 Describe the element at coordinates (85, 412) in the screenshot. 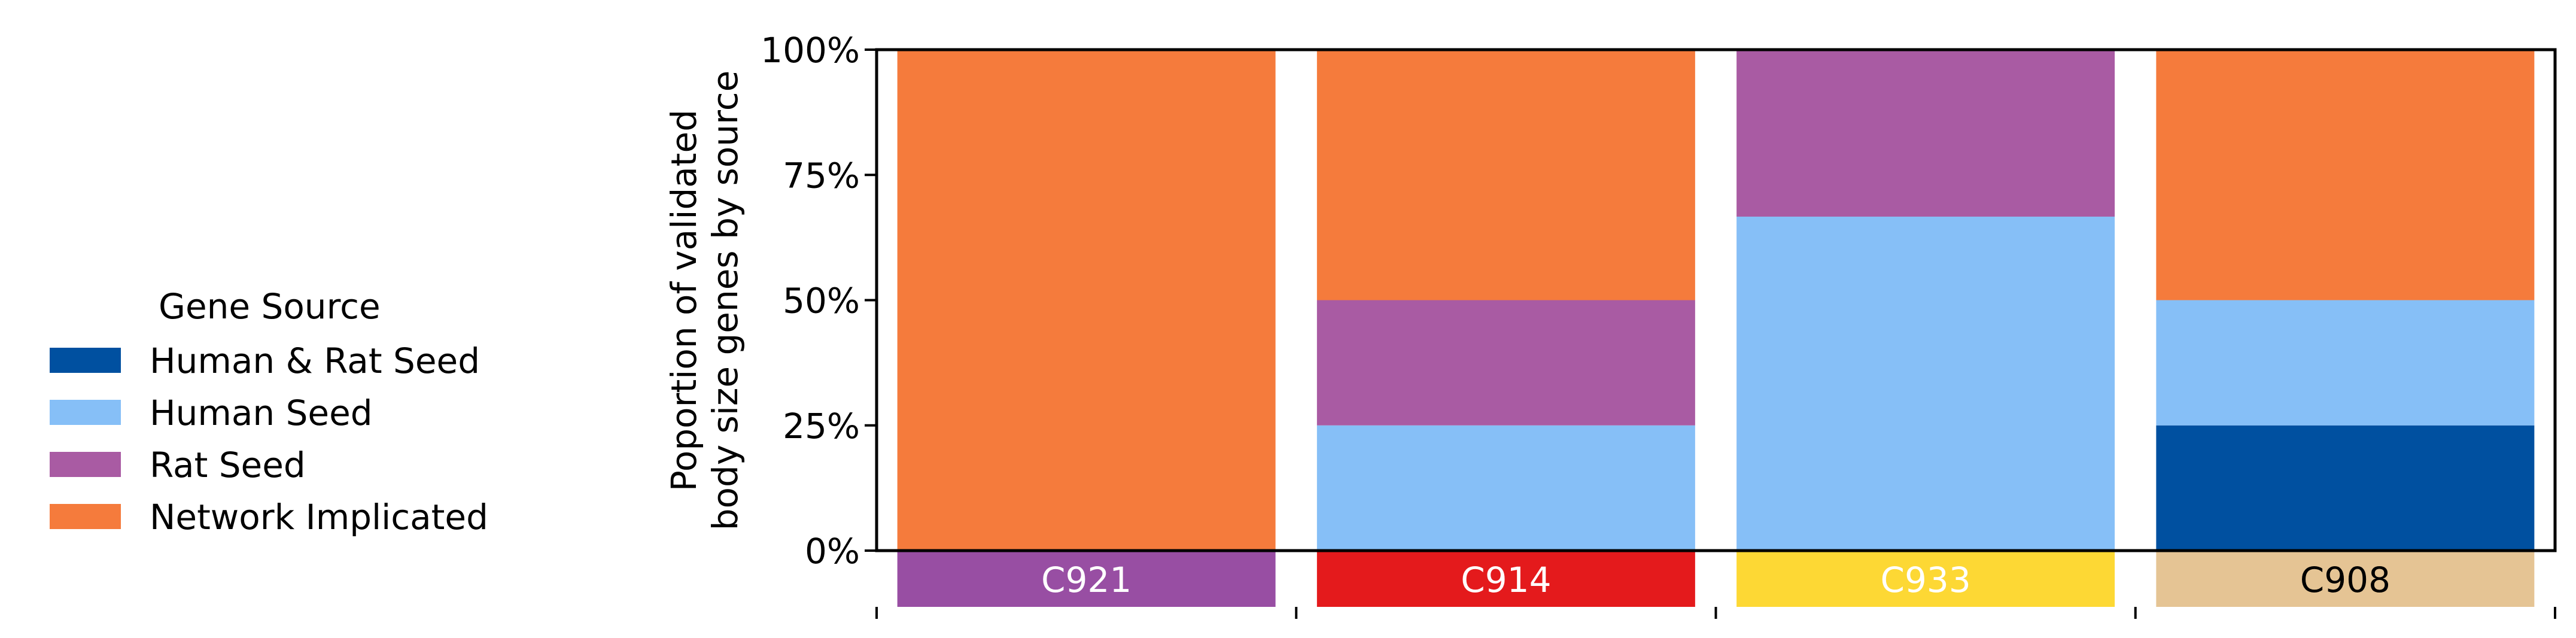

I see `legend-swatch-human-seed` at that location.